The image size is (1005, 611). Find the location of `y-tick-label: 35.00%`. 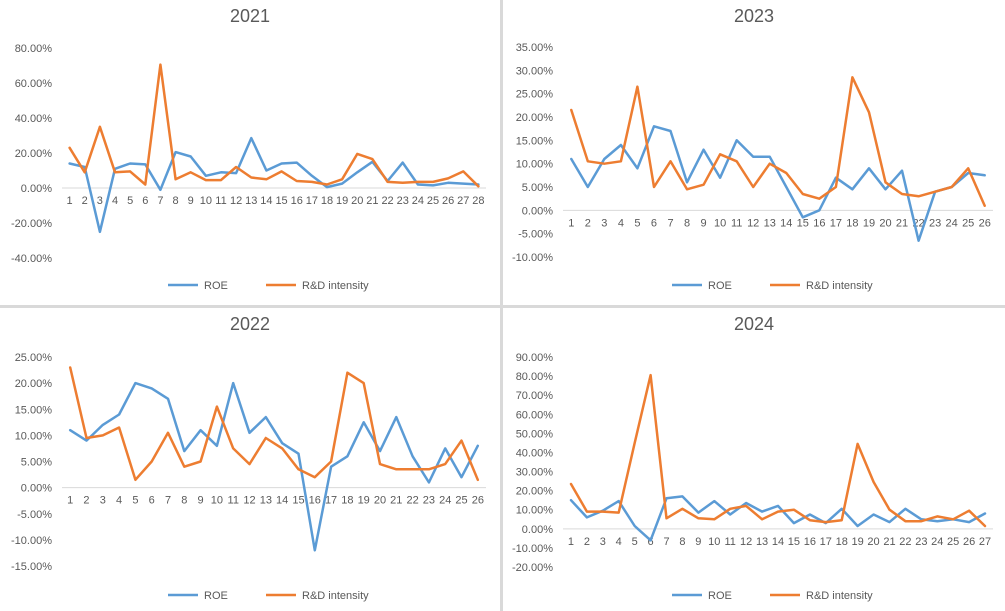

y-tick-label: 35.00% is located at coordinates (535, 48).